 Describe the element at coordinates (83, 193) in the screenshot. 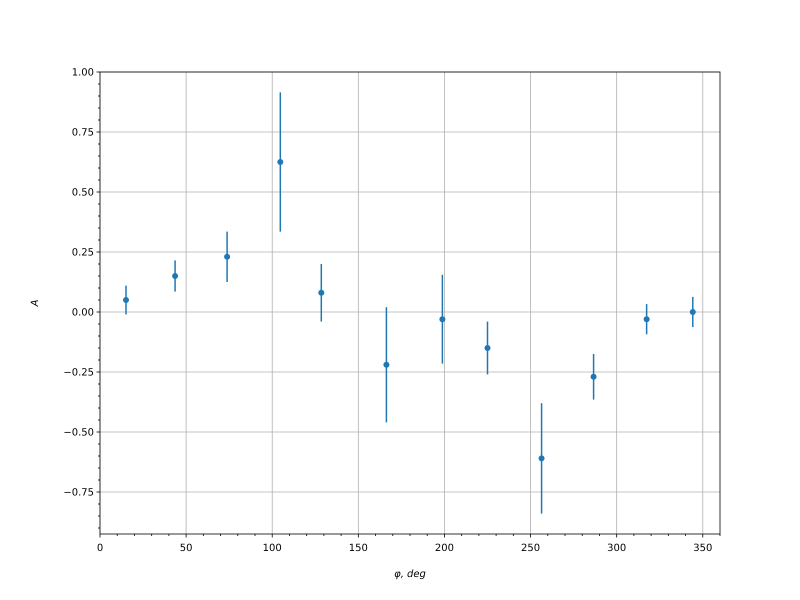

I see `y-tick-label: 0.50` at that location.